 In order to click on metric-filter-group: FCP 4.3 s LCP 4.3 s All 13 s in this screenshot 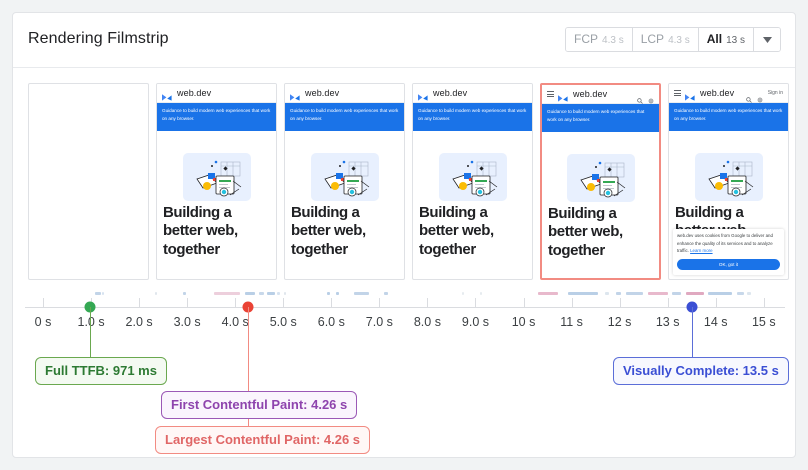, I will do `click(673, 39)`.